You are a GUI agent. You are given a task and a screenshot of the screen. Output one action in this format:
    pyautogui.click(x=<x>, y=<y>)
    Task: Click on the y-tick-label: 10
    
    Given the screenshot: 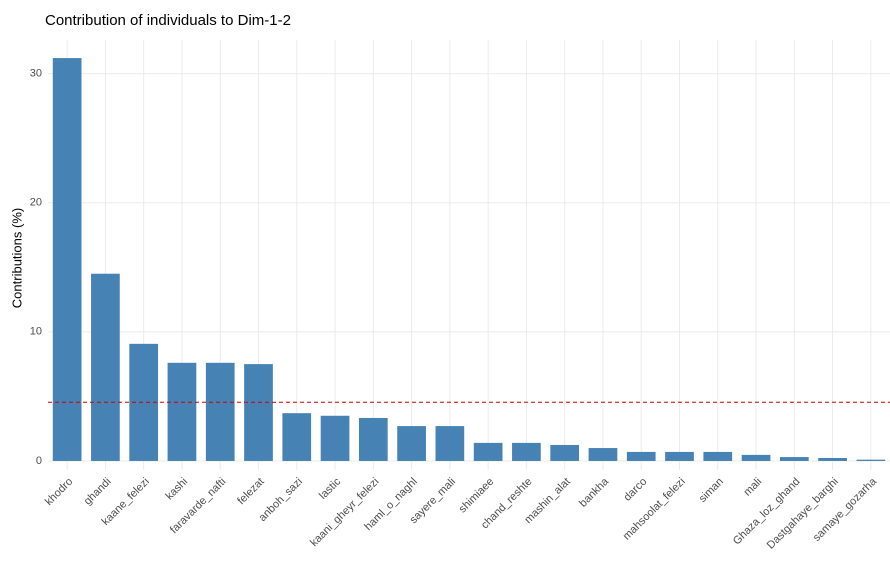 What is the action you would take?
    pyautogui.click(x=36, y=332)
    